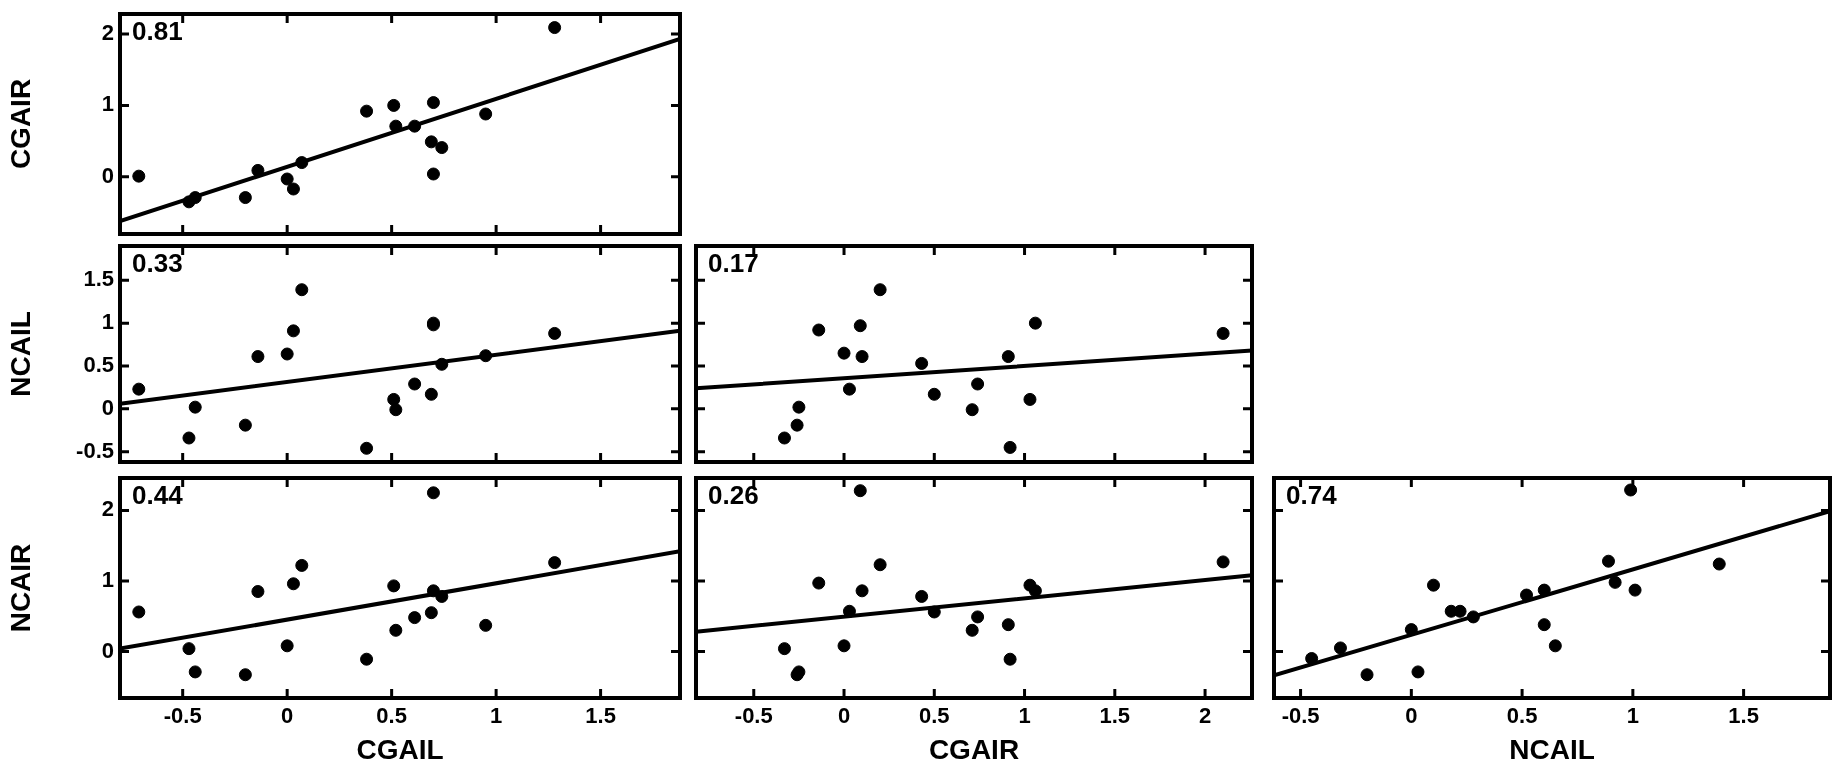 This screenshot has height=782, width=1838. I want to click on y-tick-label: 0.5, so click(98, 365).